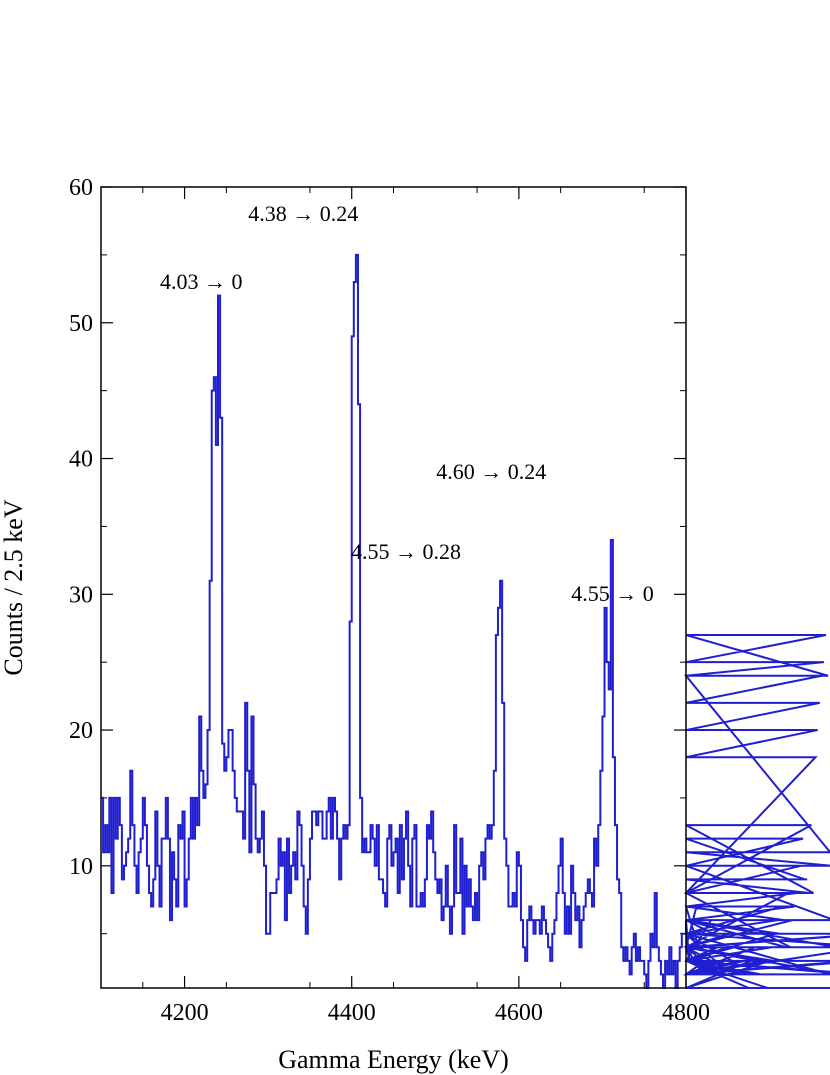 The height and width of the screenshot is (1075, 830). Describe the element at coordinates (406, 551) in the screenshot. I see `peak-annotation: 4.55 → 0.28` at that location.